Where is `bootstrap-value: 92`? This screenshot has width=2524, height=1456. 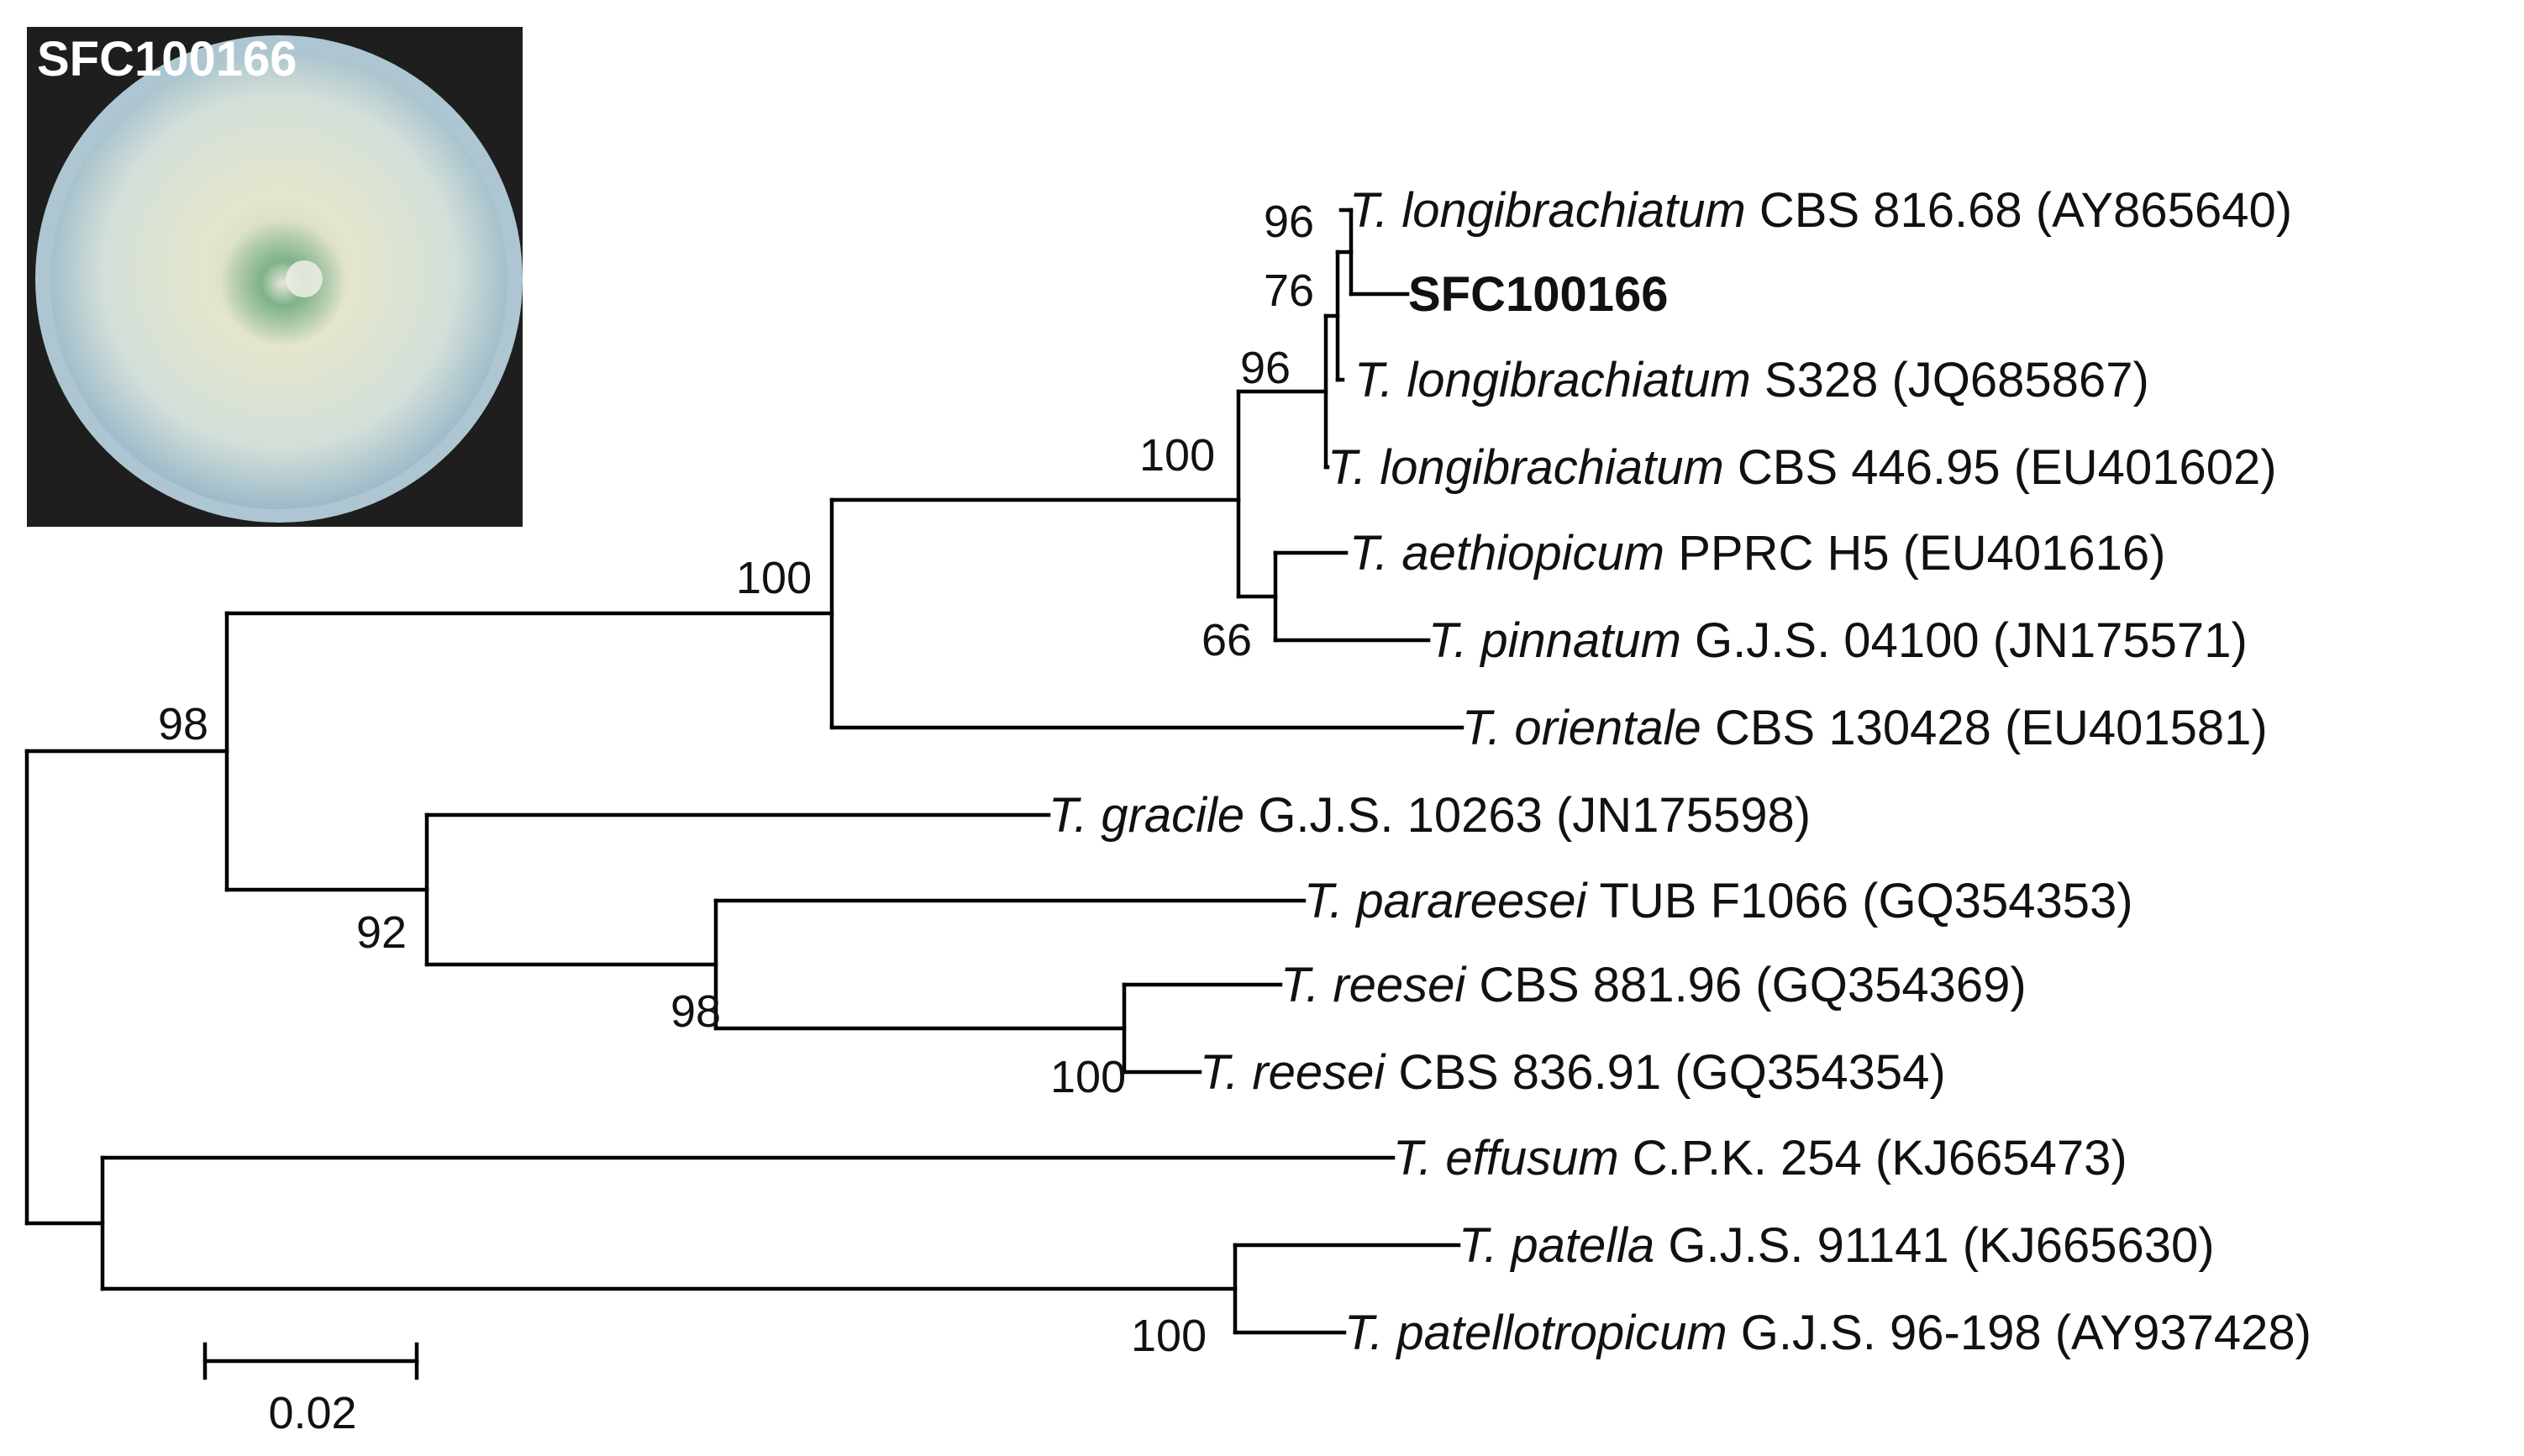
bootstrap-value: 92 is located at coordinates (381, 932).